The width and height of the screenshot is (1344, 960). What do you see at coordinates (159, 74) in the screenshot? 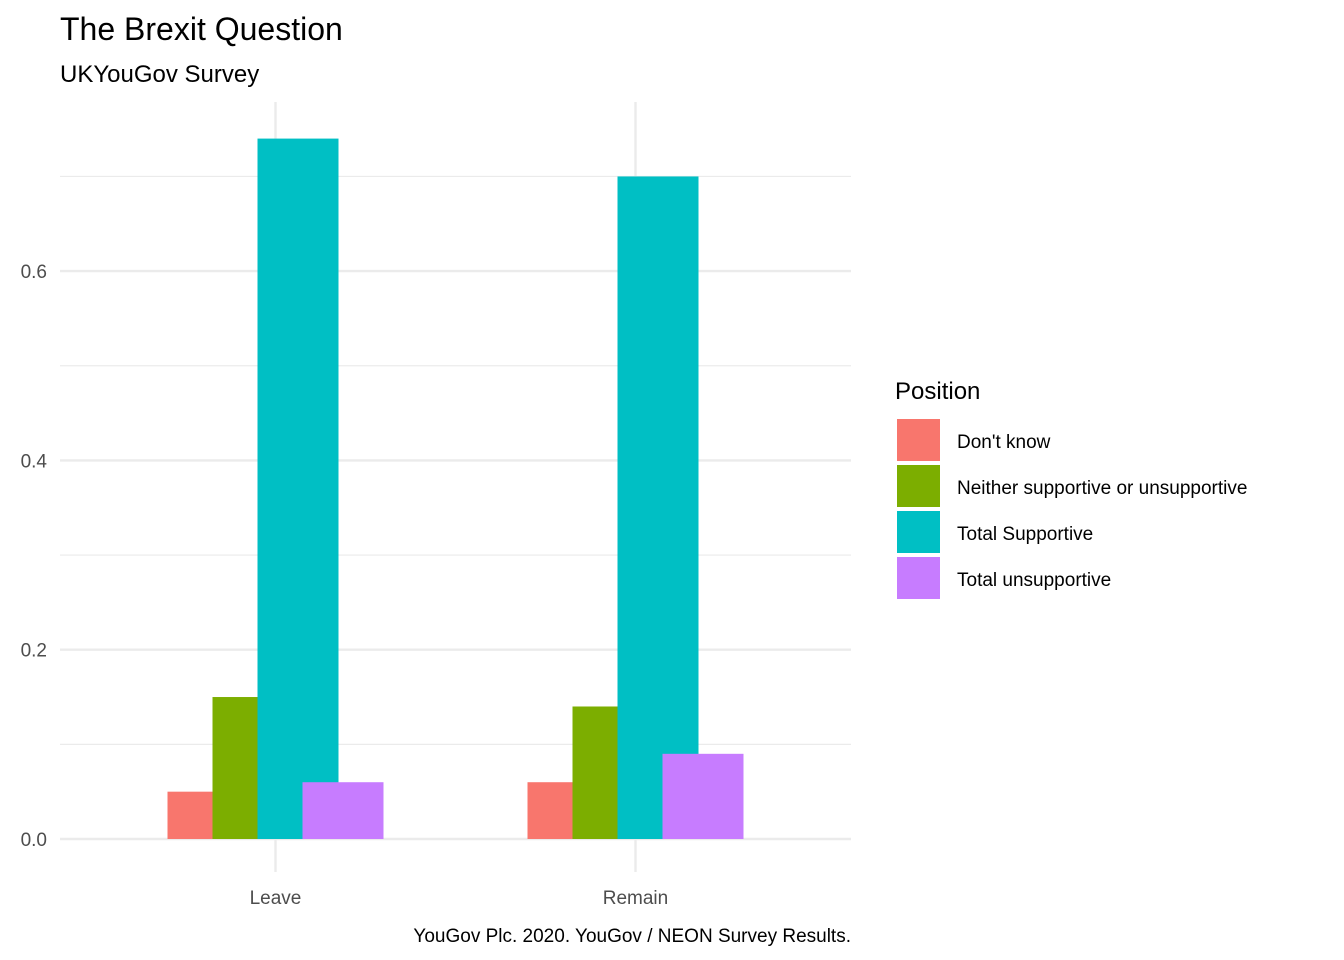
I see `chart-subtitle: UKYouGov Survey` at bounding box center [159, 74].